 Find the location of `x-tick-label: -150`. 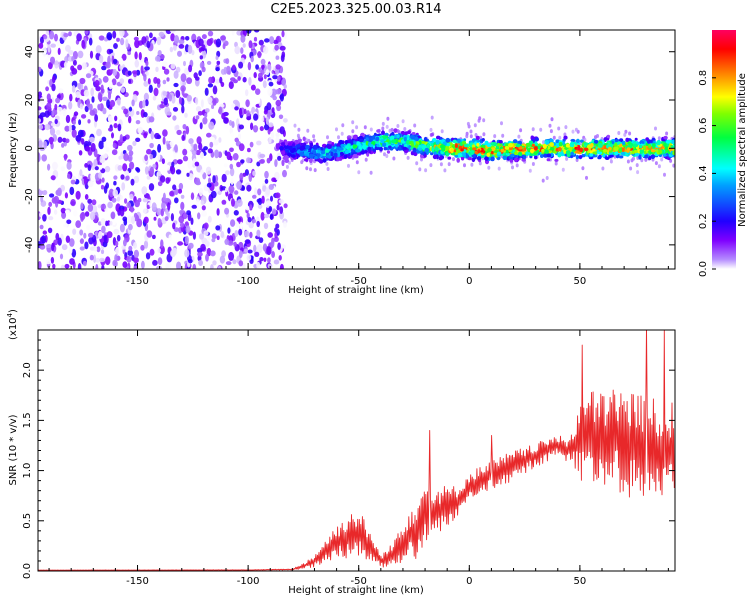

x-tick-label: -150 is located at coordinates (137, 581).